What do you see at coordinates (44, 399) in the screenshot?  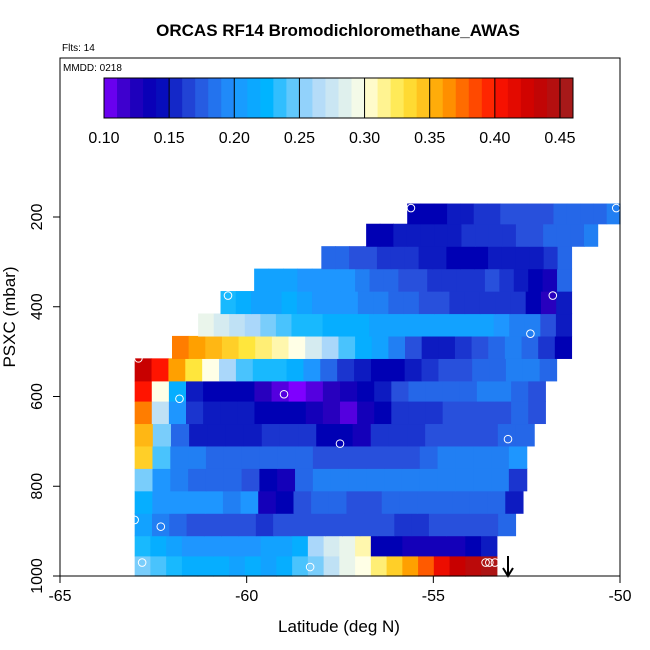 I see `y-axis: 200 400 600 800 1000` at bounding box center [44, 399].